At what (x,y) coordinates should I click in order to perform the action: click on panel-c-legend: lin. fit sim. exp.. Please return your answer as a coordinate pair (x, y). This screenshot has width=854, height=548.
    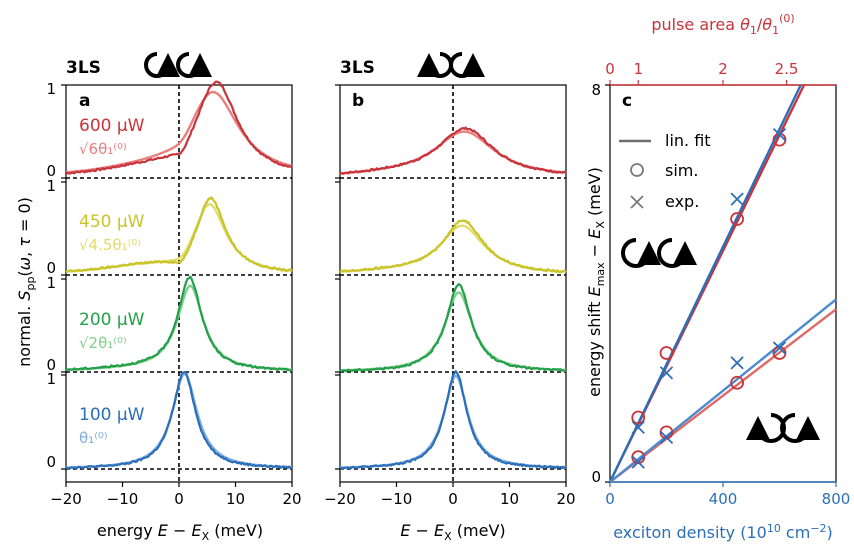
    Looking at the image, I should click on (665, 171).